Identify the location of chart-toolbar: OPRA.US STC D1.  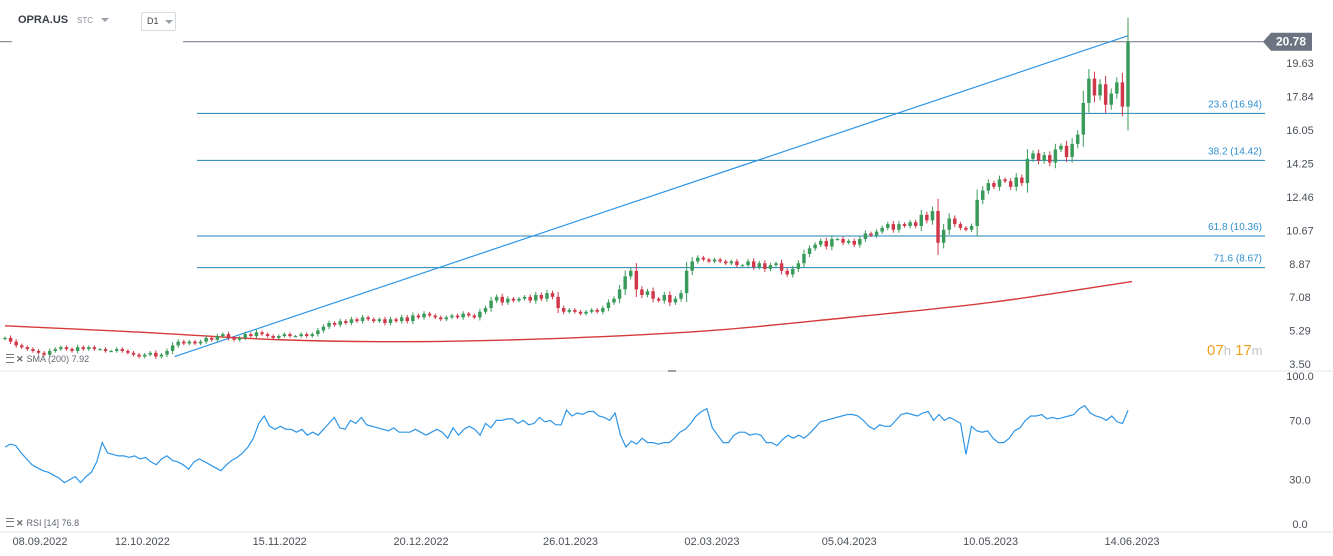
(300, 15).